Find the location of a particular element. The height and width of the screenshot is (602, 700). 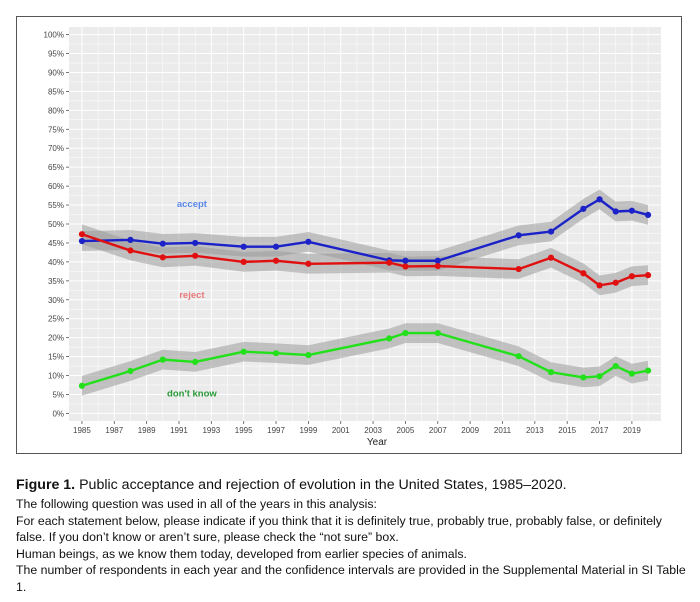

x-tick-label: 1999 is located at coordinates (308, 430).